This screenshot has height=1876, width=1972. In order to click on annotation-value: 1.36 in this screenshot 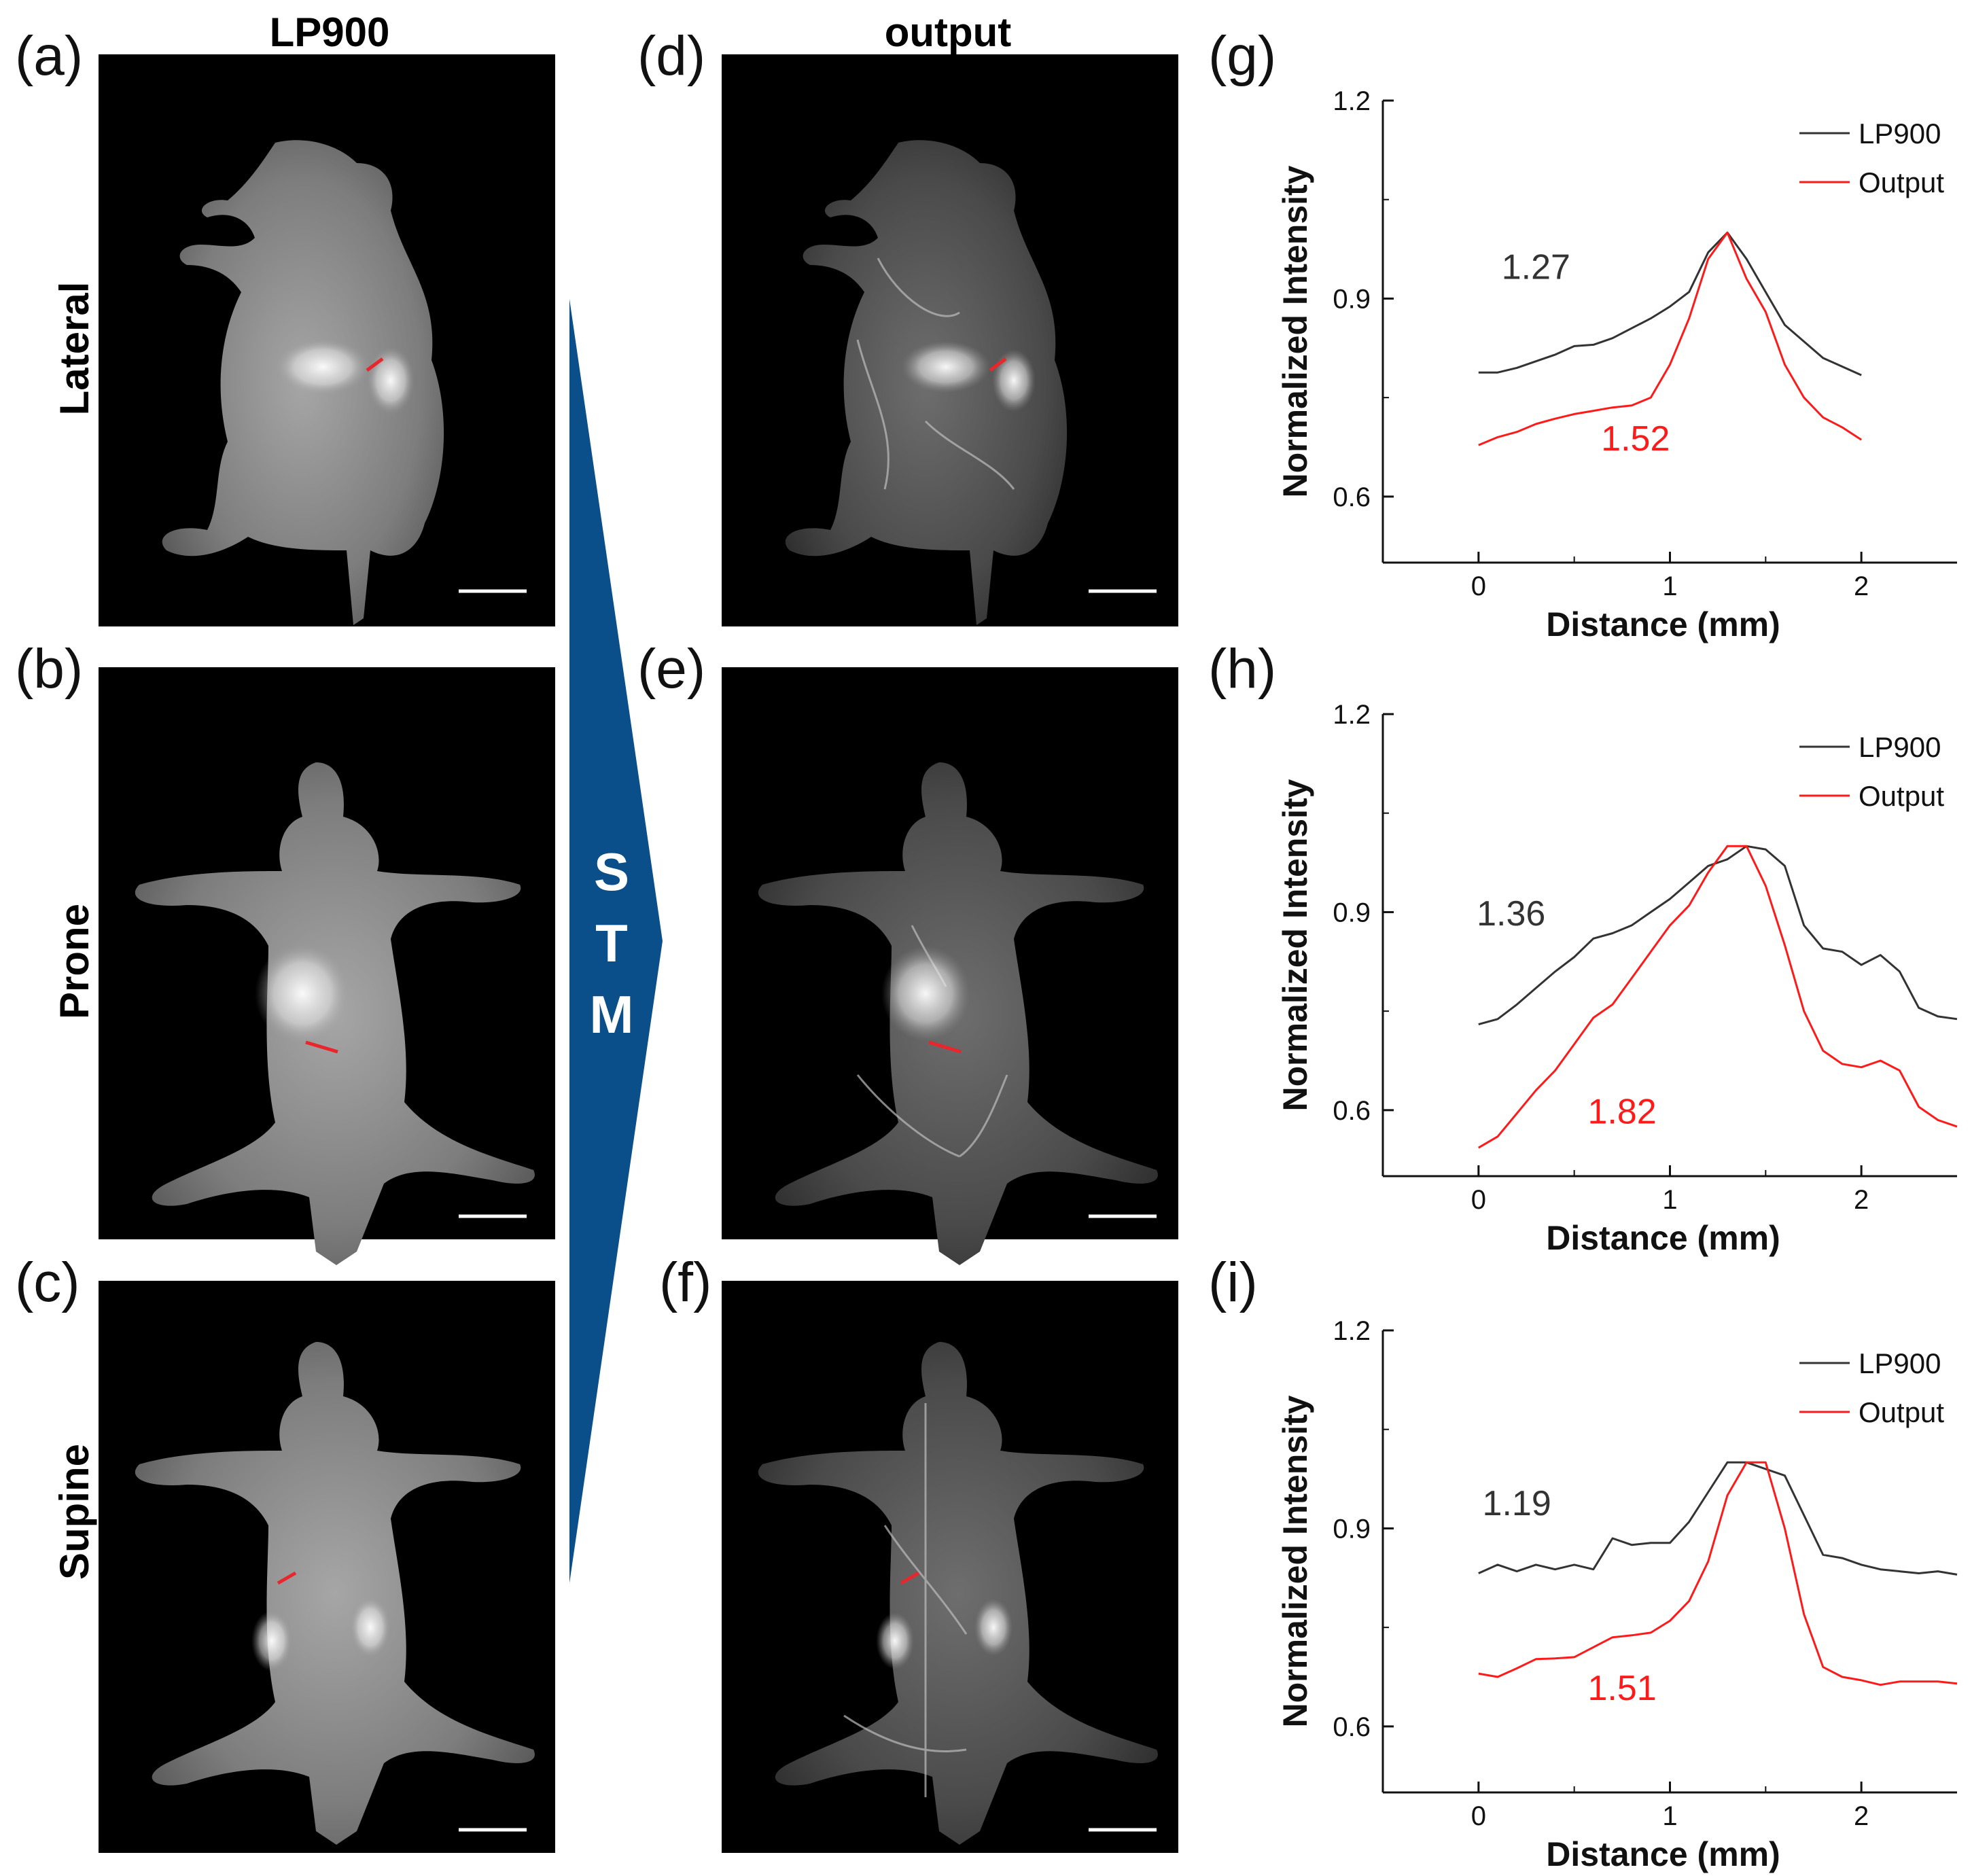, I will do `click(1511, 914)`.